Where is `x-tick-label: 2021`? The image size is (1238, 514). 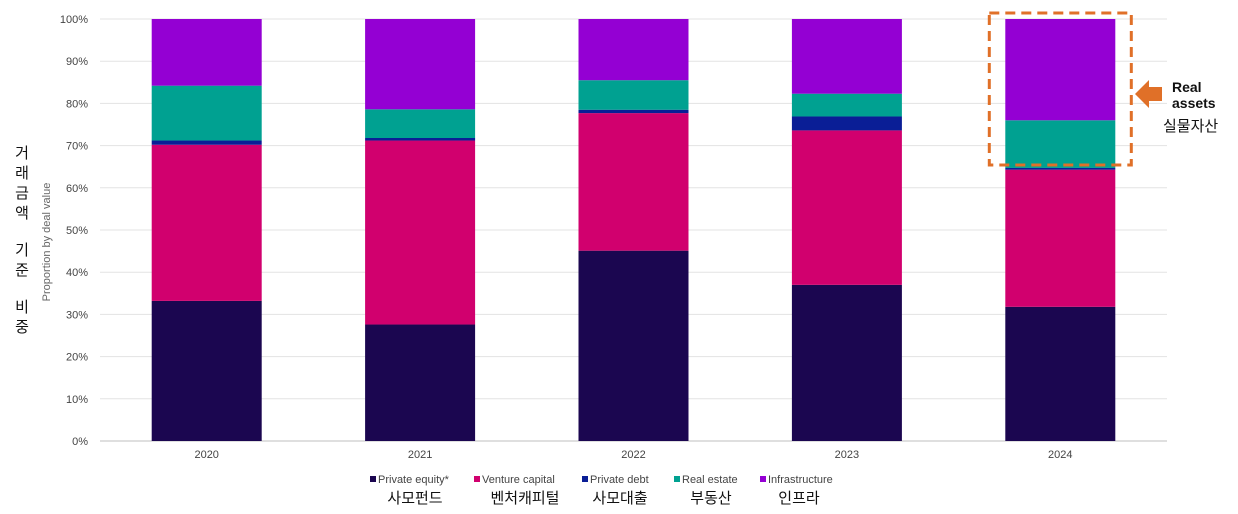 x-tick-label: 2021 is located at coordinates (420, 455).